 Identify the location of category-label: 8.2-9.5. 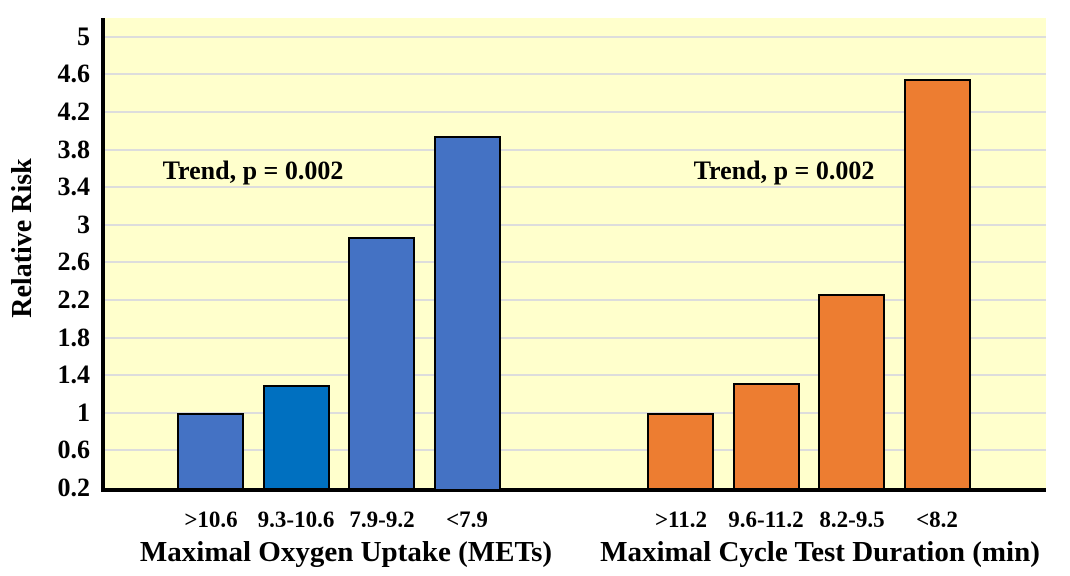
(852, 519).